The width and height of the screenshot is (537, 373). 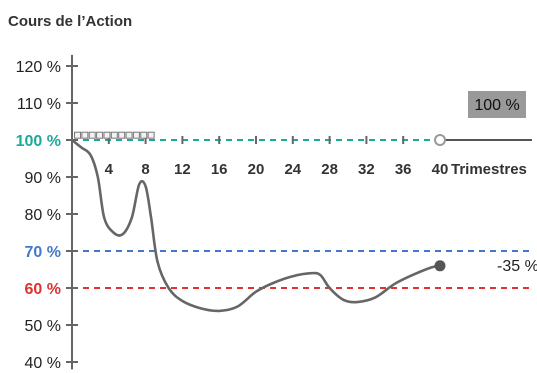 What do you see at coordinates (316, 157) in the screenshot?
I see `x-axis-ticks: 4 8 12 16 20 24 28 32 36 40 Trimestres` at bounding box center [316, 157].